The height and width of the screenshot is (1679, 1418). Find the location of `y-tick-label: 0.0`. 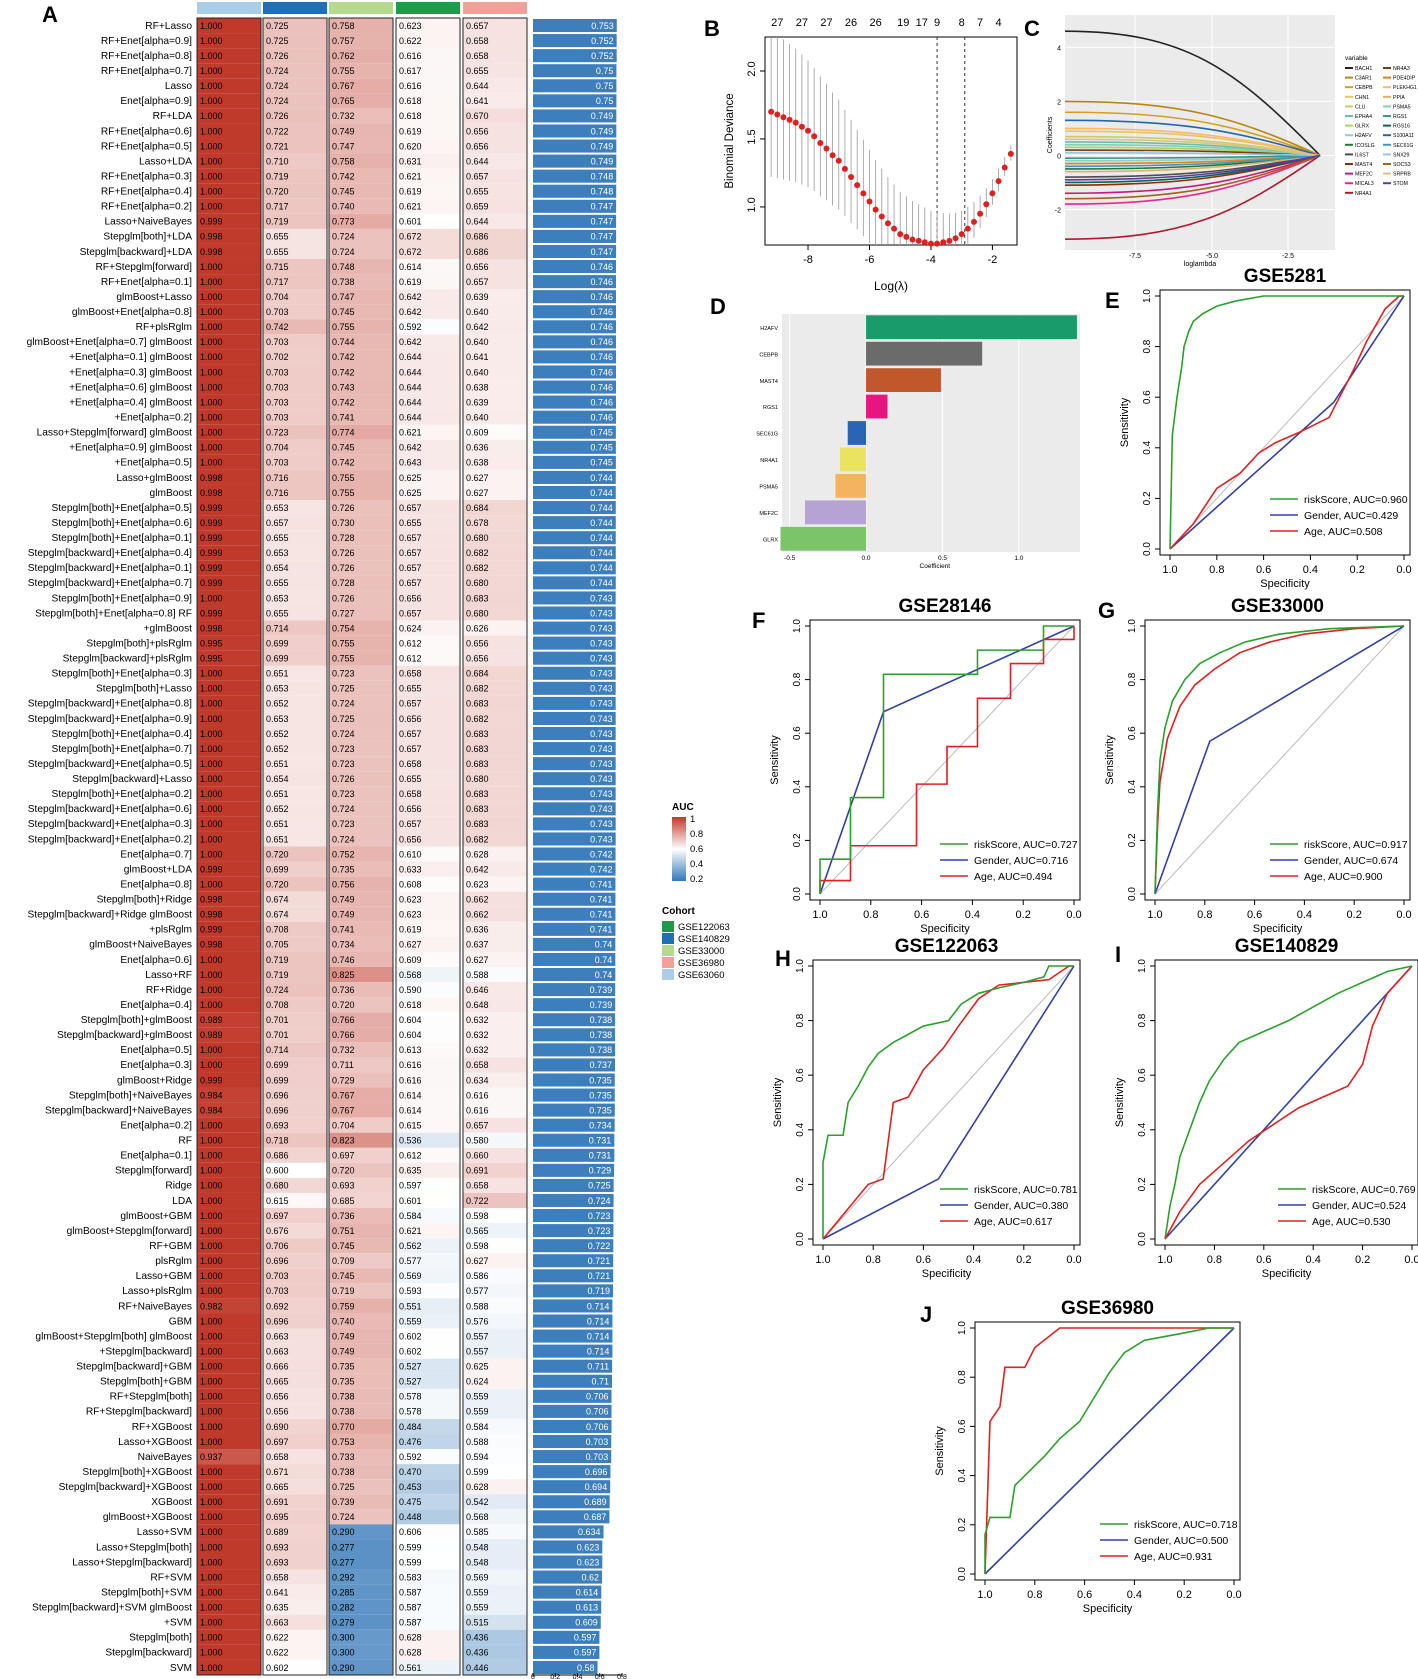

y-tick-label: 0.0 is located at coordinates (962, 1574).